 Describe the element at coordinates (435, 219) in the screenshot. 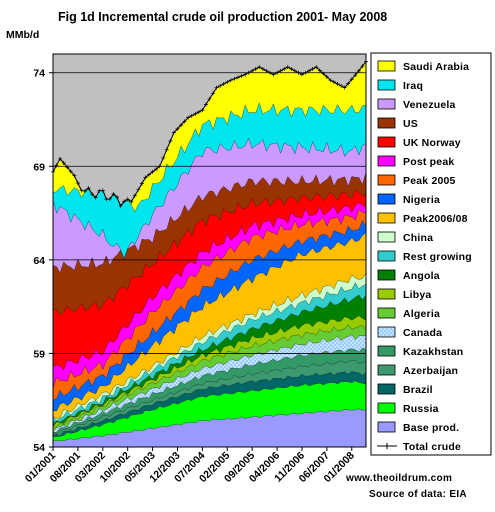

I see `legend-label-peak2006-08: Peak2006/08` at that location.